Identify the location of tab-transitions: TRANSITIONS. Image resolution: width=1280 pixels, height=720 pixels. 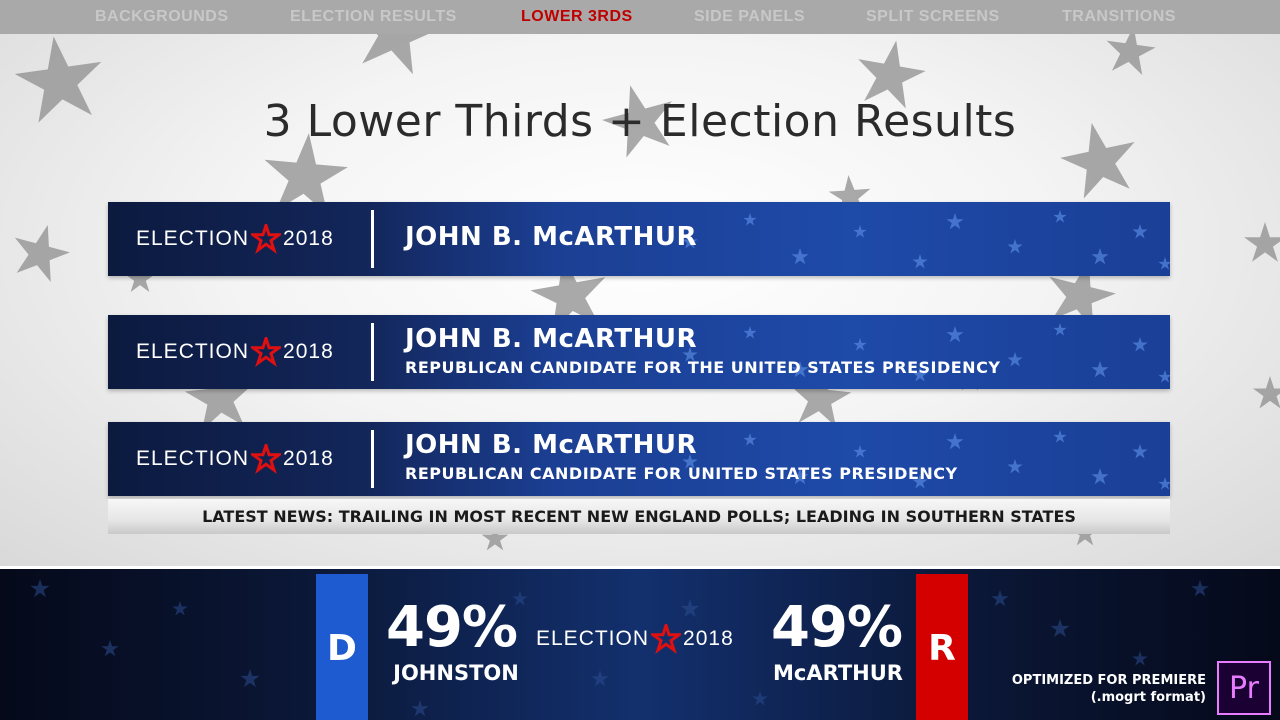
(1119, 16).